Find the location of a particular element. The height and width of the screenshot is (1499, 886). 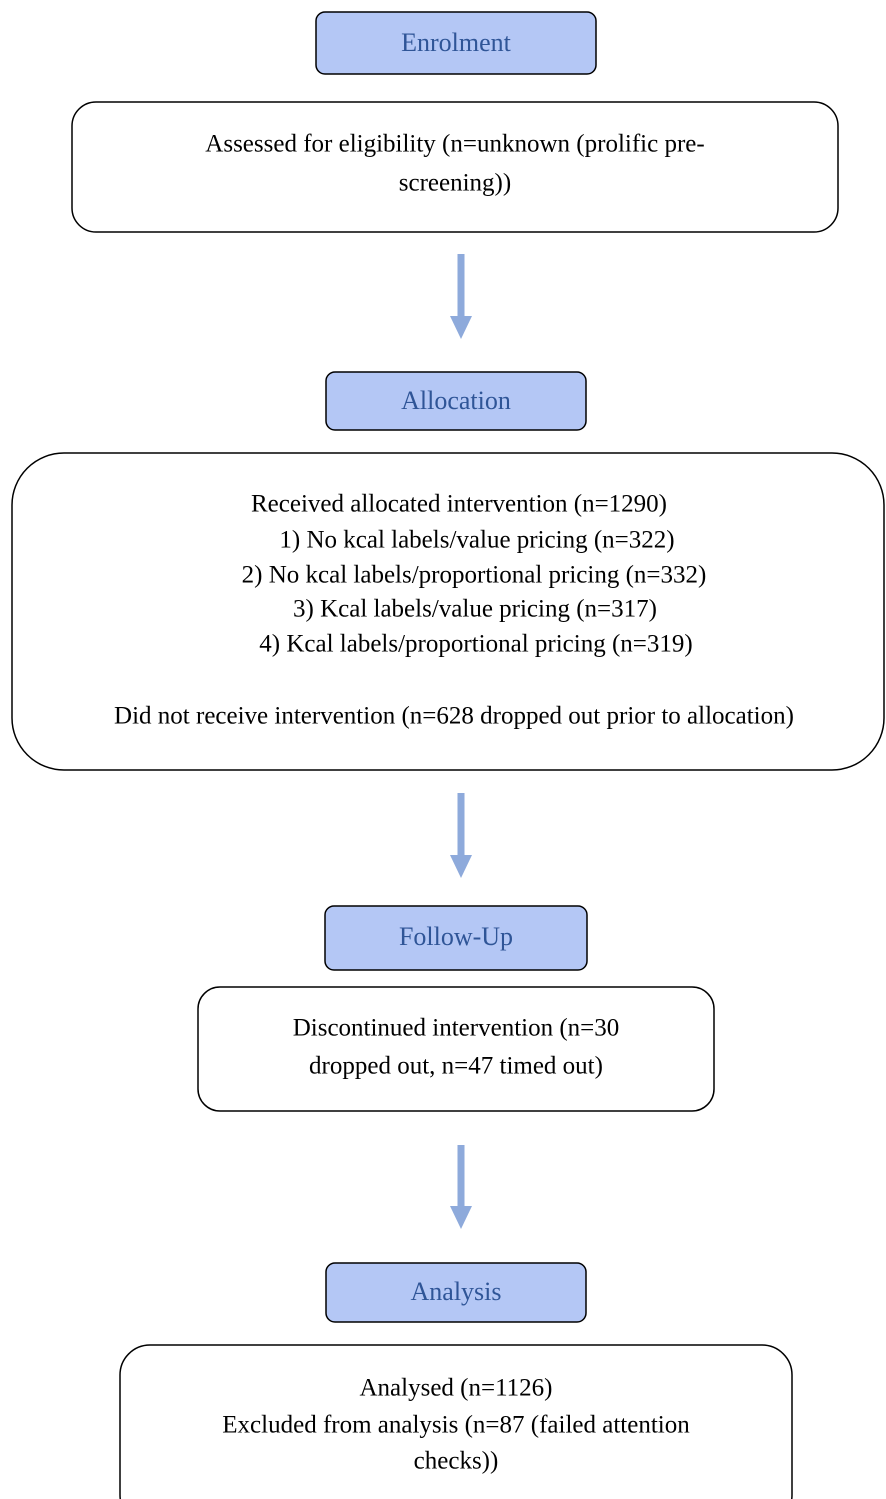

box-line: dropped out, n=47 timed out) is located at coordinates (456, 1066).